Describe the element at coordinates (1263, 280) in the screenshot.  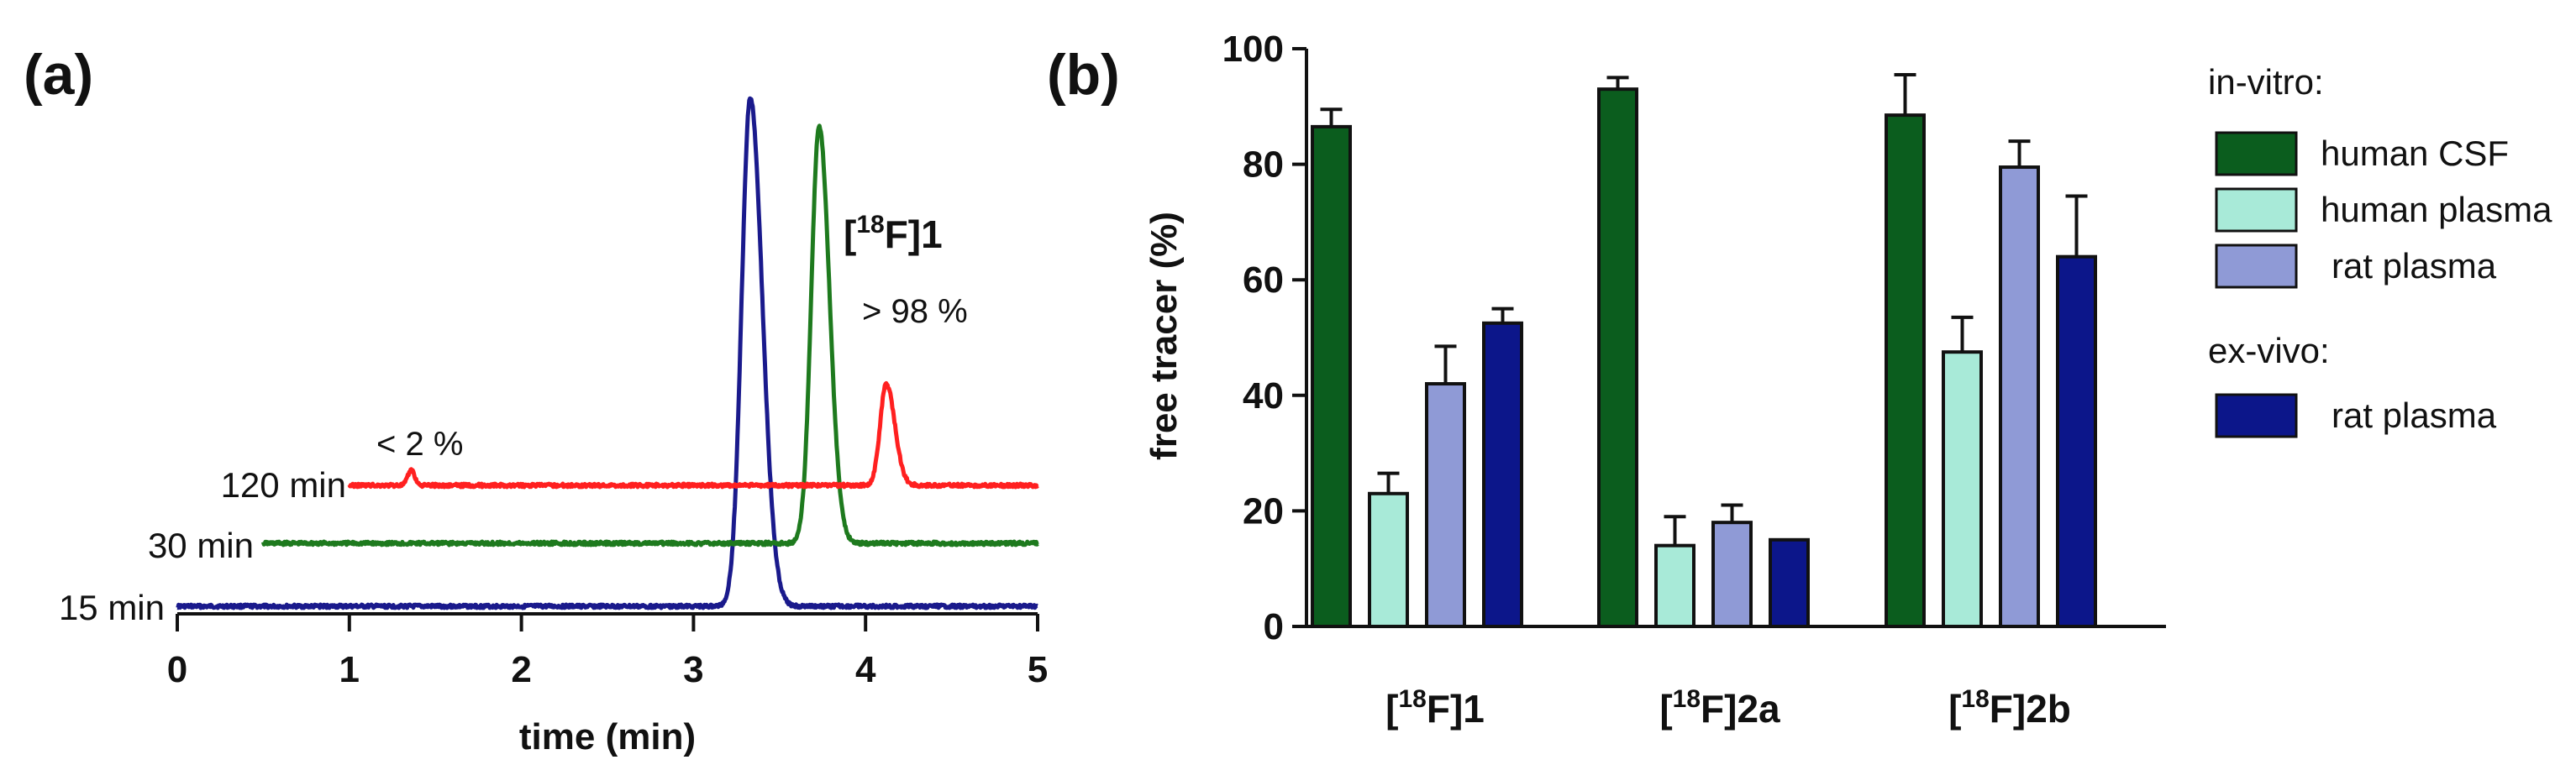
I see `y-tick-label-3: 60` at that location.